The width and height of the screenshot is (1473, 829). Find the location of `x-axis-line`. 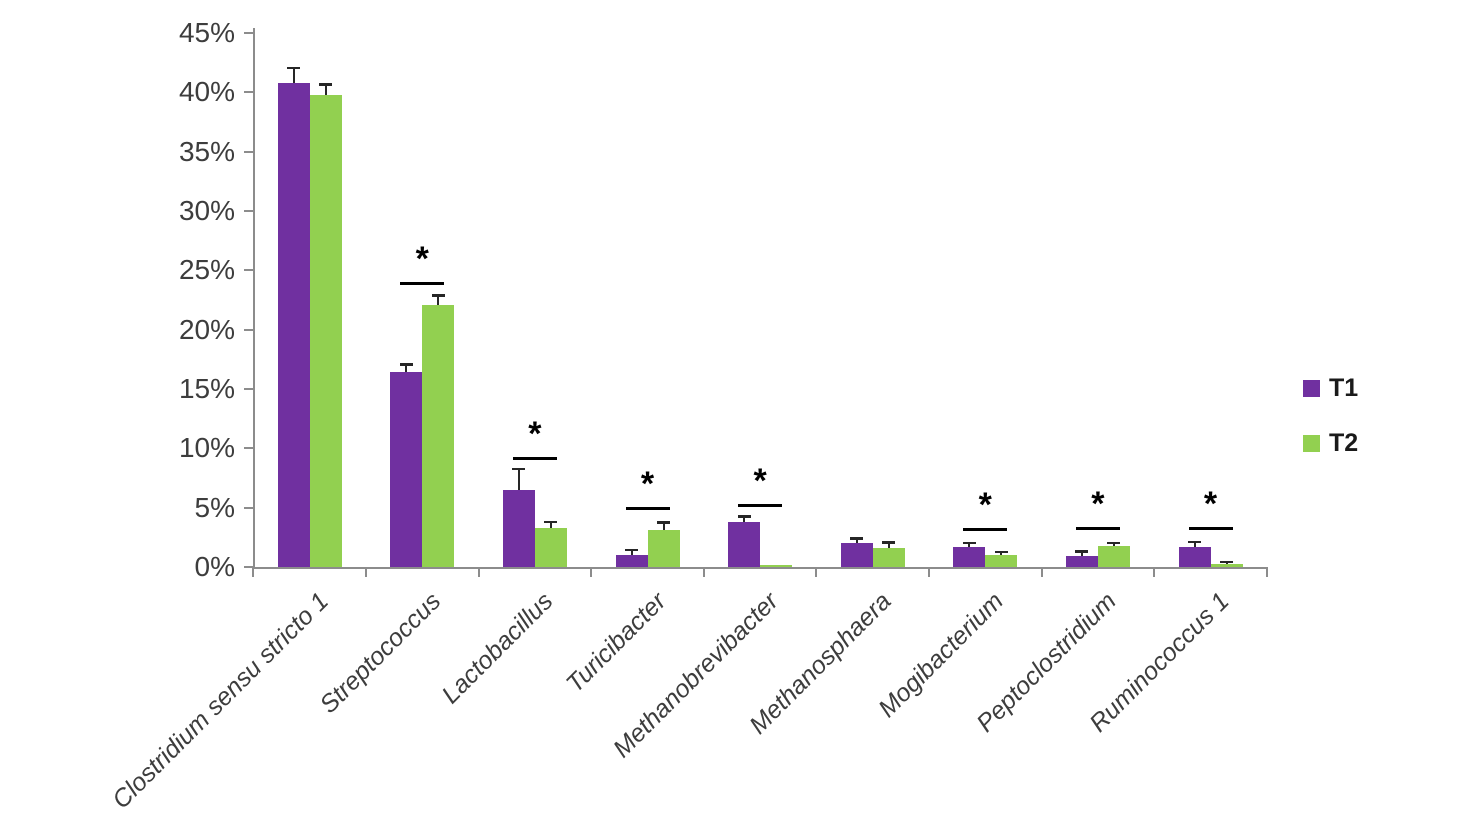

x-axis-line is located at coordinates (760, 568).